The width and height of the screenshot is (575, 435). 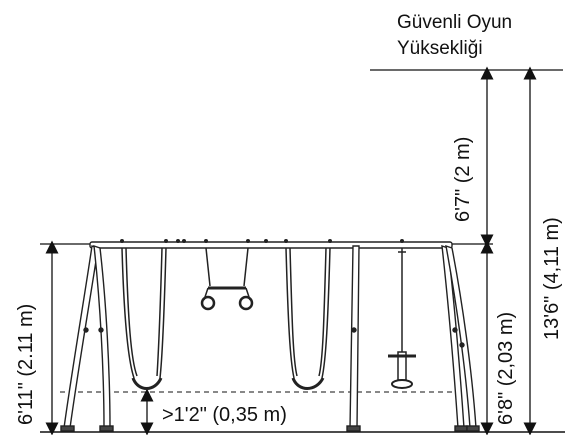 I want to click on left-foot-rear, so click(x=106, y=428).